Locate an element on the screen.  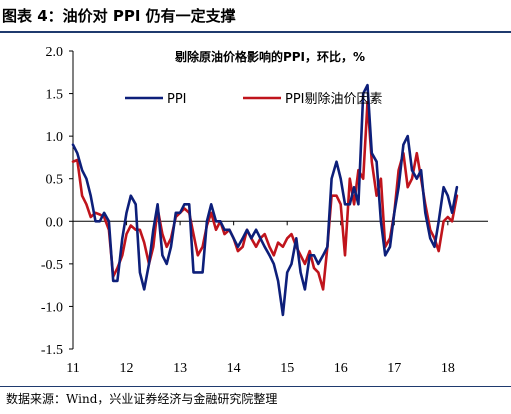
source-rule is located at coordinates (255, 386).